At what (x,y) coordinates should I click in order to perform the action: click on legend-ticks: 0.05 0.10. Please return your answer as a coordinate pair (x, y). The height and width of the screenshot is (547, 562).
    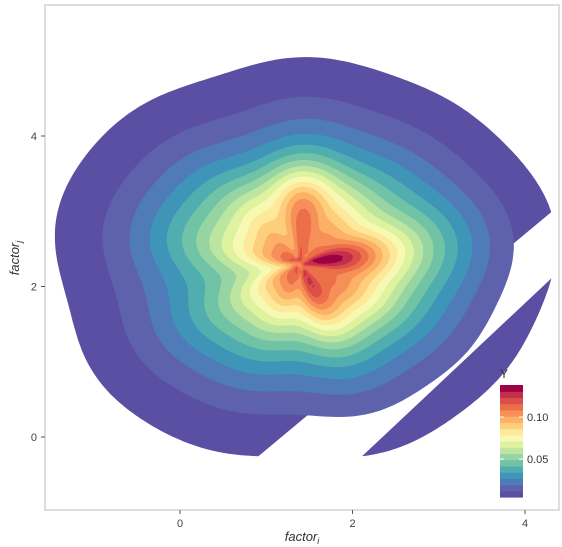
    Looking at the image, I should click on (524, 439).